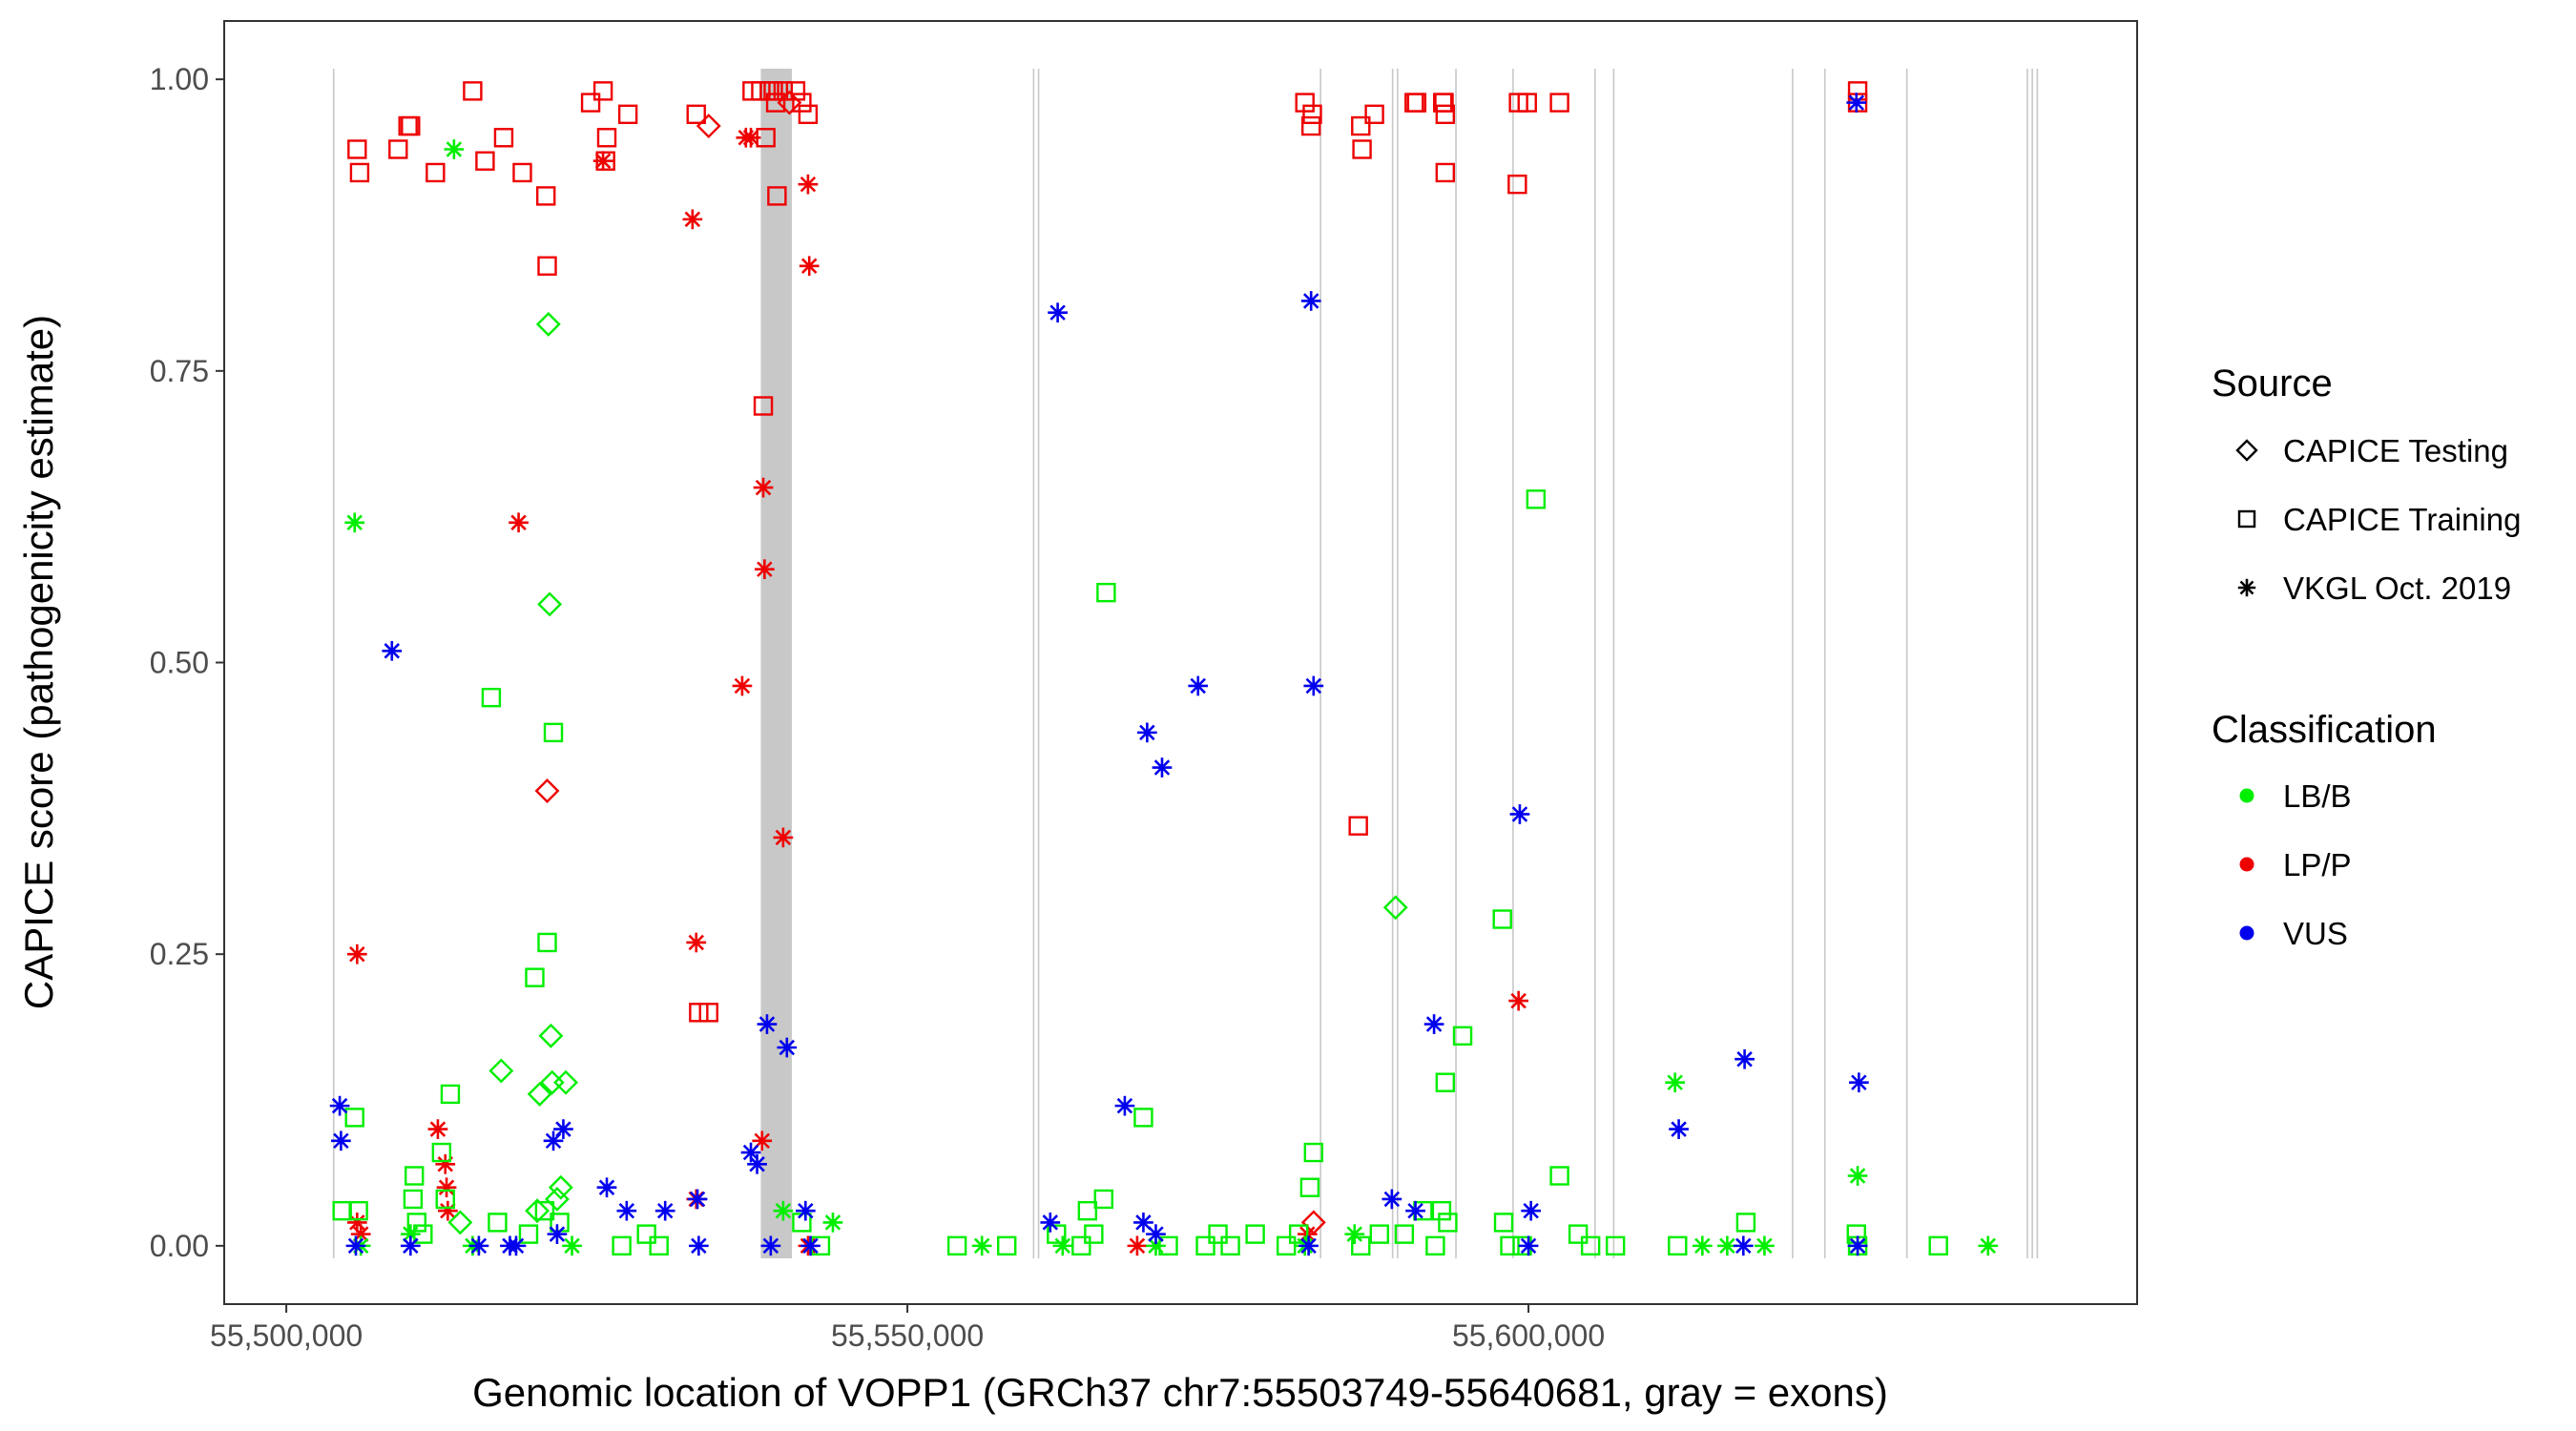 This screenshot has height=1431, width=2576. I want to click on x-tick-label: 55,600,000, so click(1528, 1335).